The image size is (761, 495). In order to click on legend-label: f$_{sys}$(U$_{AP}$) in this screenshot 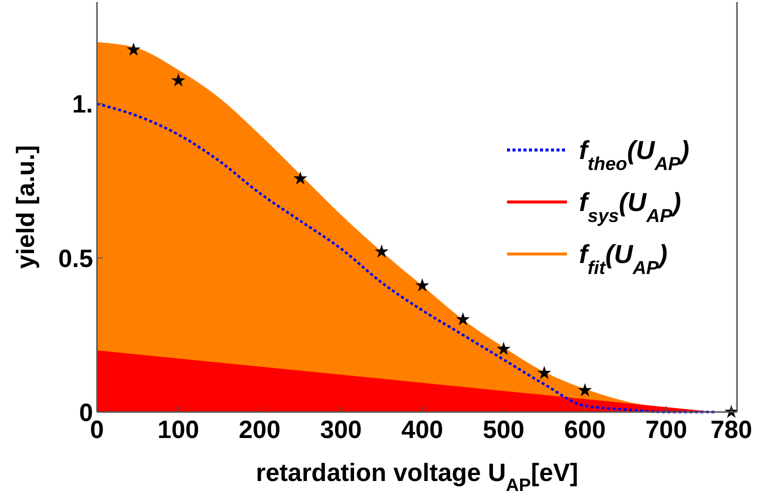, I will do `click(630, 206)`.